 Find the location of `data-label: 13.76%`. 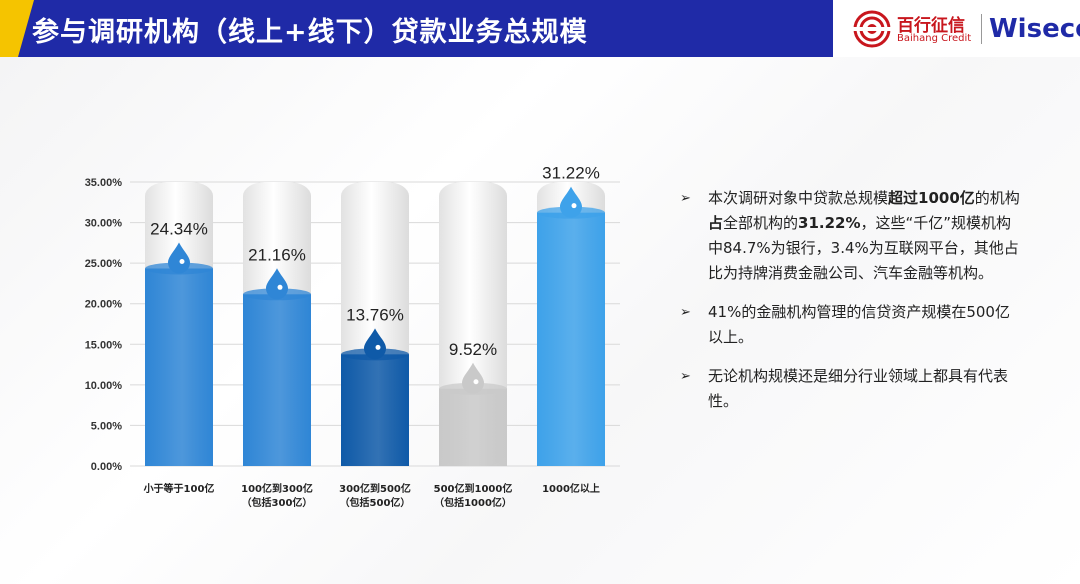

data-label: 13.76% is located at coordinates (375, 314).